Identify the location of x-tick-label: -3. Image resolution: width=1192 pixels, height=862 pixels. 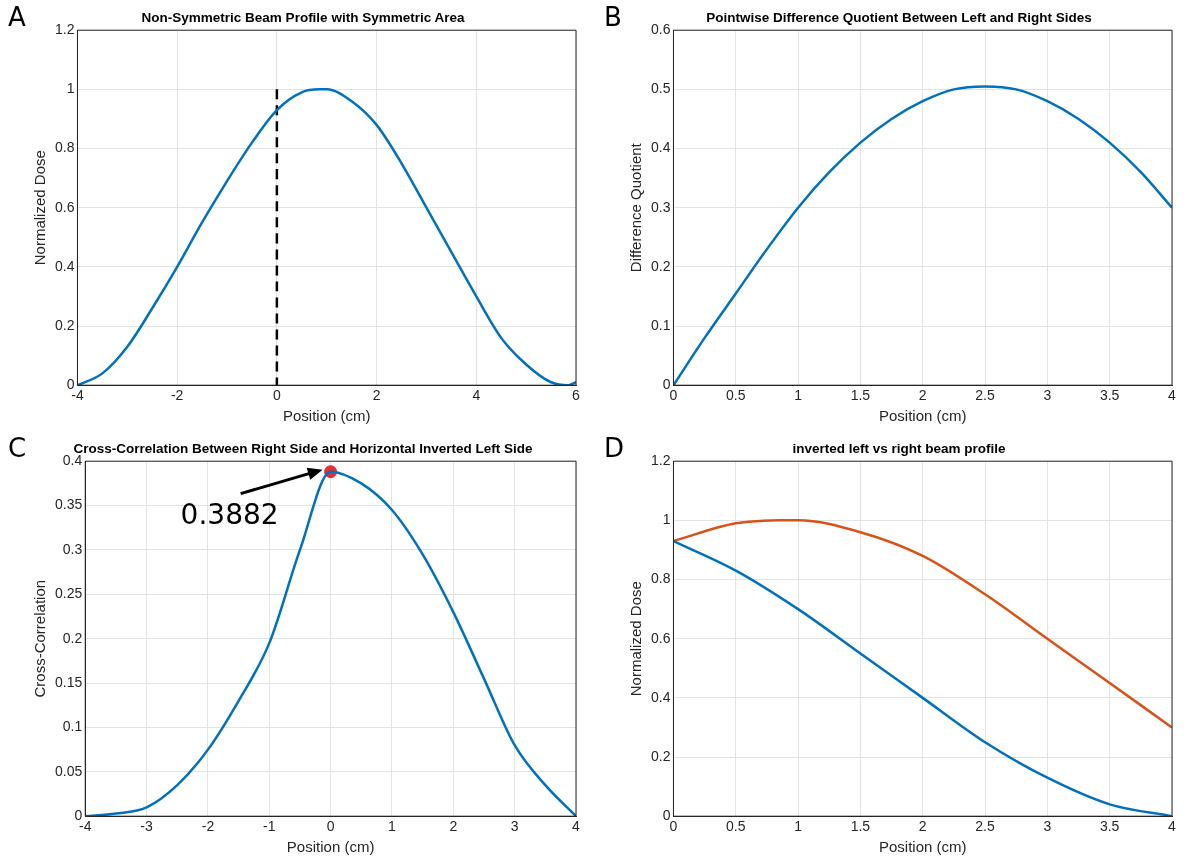
(147, 826).